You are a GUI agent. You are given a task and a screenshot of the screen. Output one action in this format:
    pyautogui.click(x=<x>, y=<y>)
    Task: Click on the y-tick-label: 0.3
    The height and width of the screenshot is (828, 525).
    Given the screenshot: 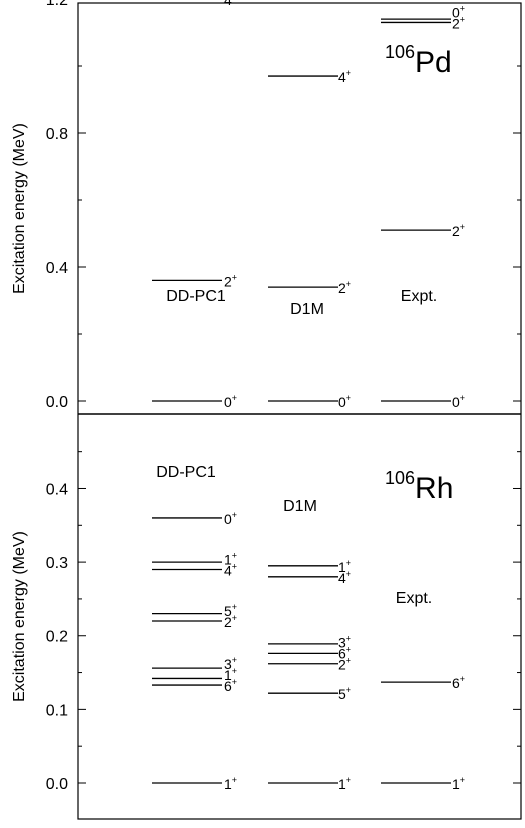 What is the action you would take?
    pyautogui.click(x=57, y=563)
    